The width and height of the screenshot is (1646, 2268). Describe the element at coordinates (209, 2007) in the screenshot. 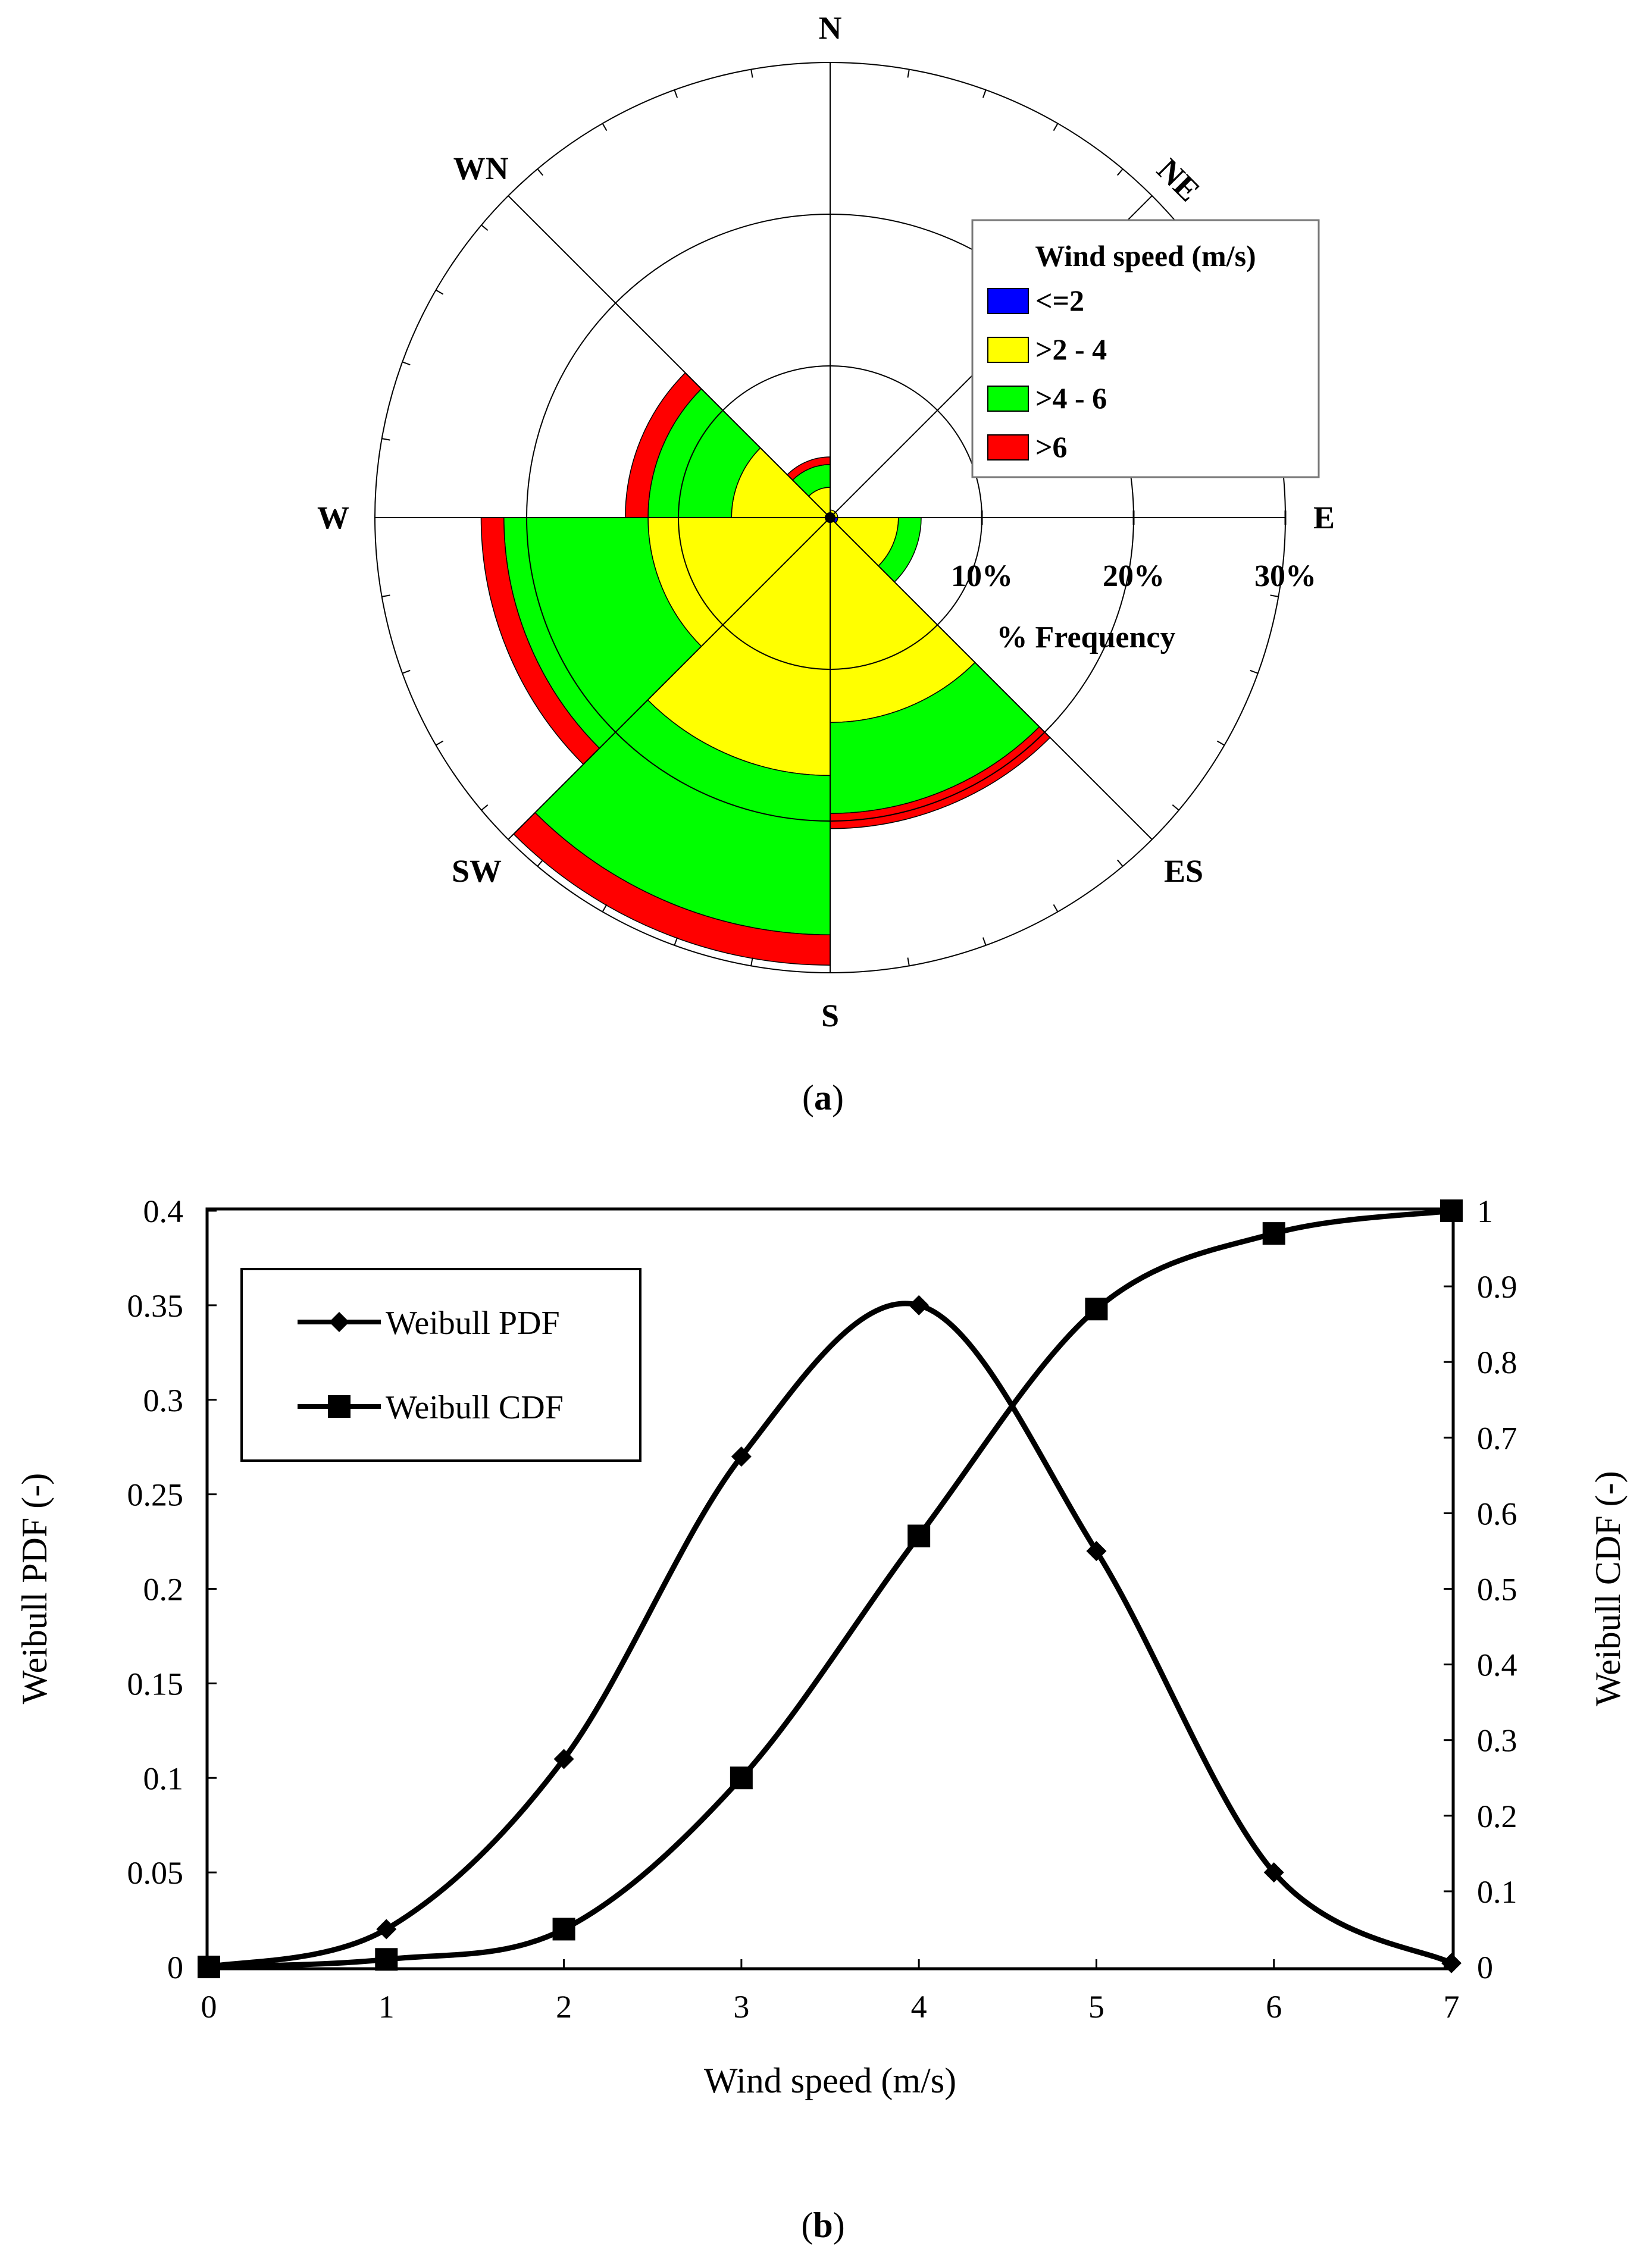

I see `x-tick-label: 0` at that location.